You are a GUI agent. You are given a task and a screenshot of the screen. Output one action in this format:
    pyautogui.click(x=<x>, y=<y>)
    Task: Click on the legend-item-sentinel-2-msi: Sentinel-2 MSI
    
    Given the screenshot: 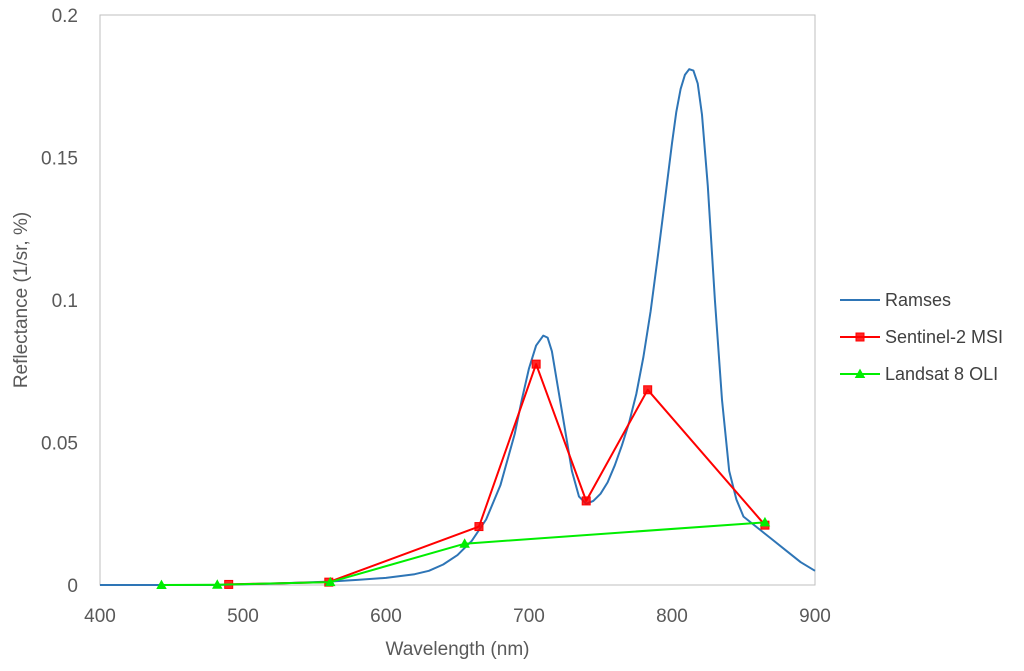 What is the action you would take?
    pyautogui.click(x=921, y=337)
    